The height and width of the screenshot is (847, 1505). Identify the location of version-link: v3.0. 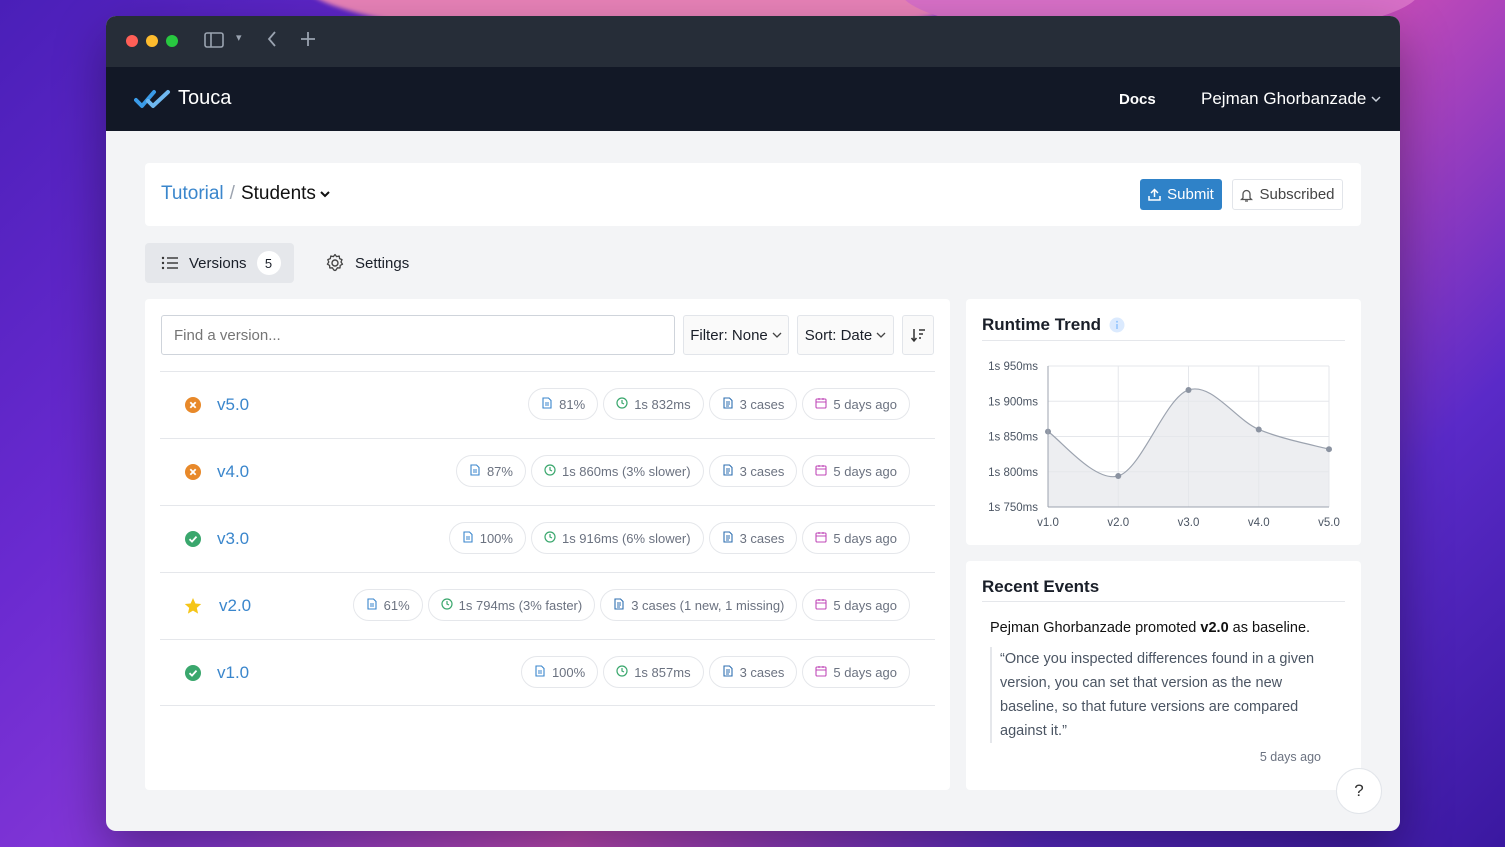
(233, 538).